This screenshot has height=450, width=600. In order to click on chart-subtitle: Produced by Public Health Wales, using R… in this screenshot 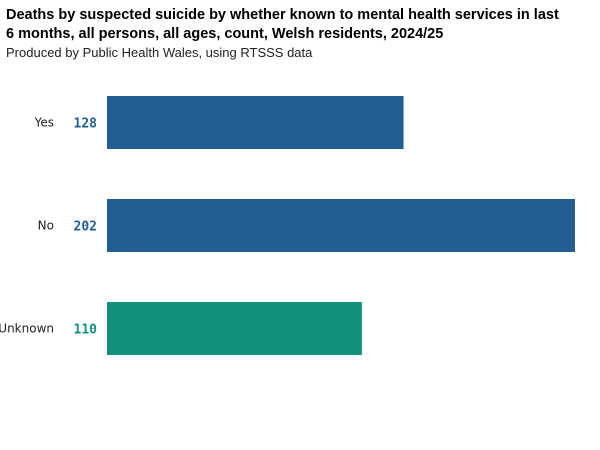, I will do `click(159, 52)`.